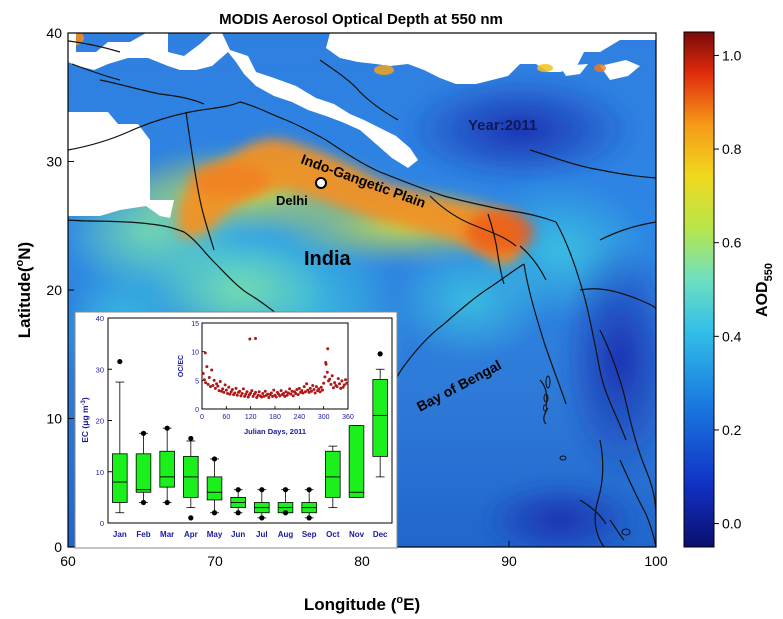 This screenshot has height=619, width=783. What do you see at coordinates (491, 58) in the screenshot?
I see `no-data-region-tibet` at bounding box center [491, 58].